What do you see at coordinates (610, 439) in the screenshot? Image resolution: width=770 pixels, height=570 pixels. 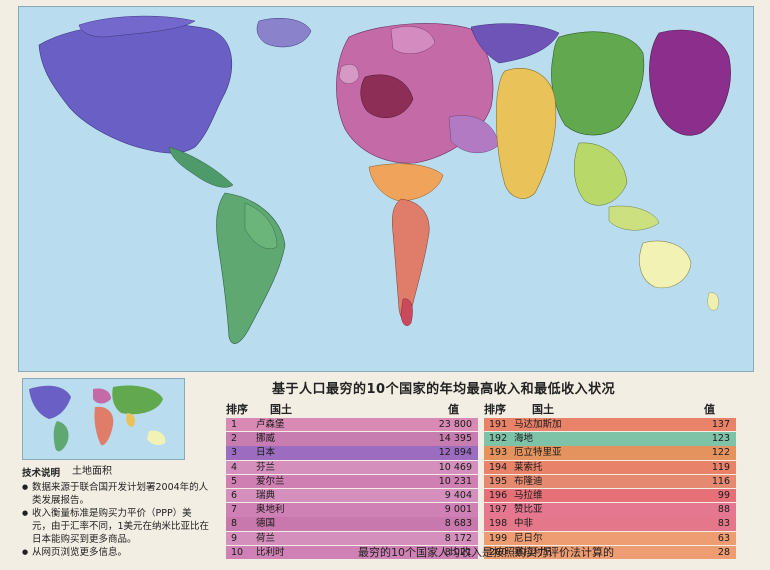 I see `table-row: 192 海地 123` at bounding box center [610, 439].